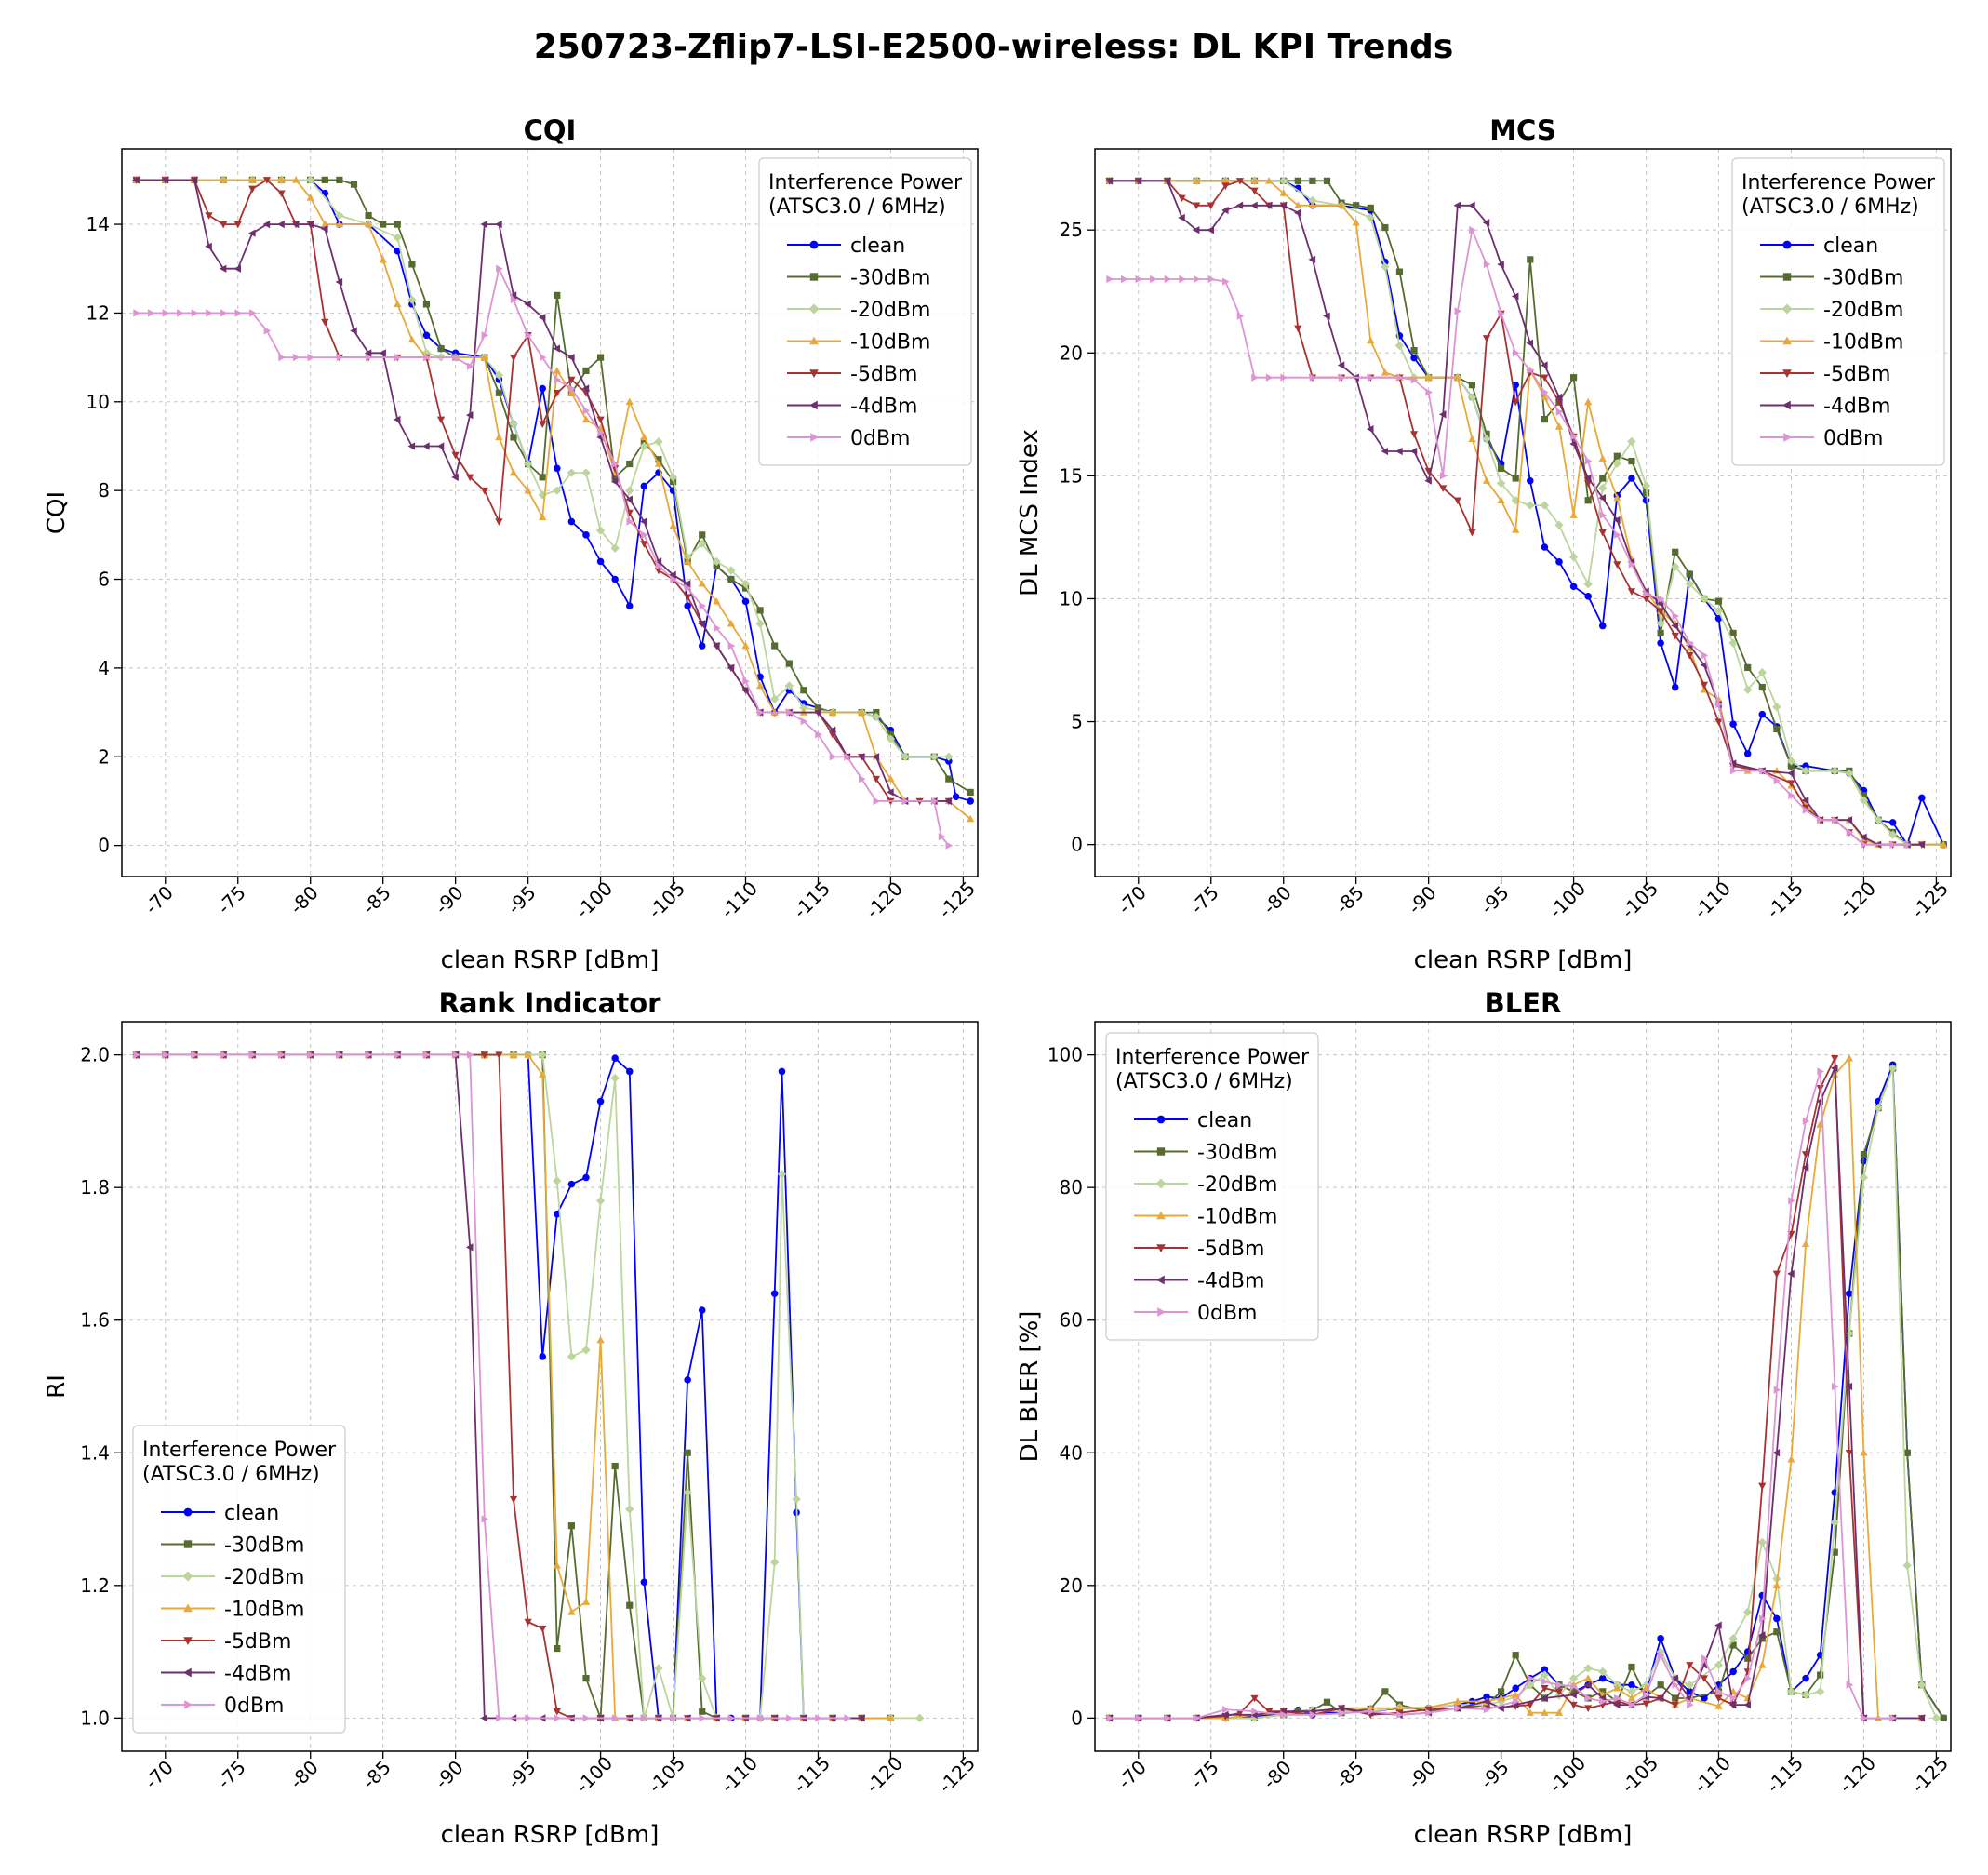 The height and width of the screenshot is (1875, 1988). I want to click on y-tick-label: 6, so click(104, 580).